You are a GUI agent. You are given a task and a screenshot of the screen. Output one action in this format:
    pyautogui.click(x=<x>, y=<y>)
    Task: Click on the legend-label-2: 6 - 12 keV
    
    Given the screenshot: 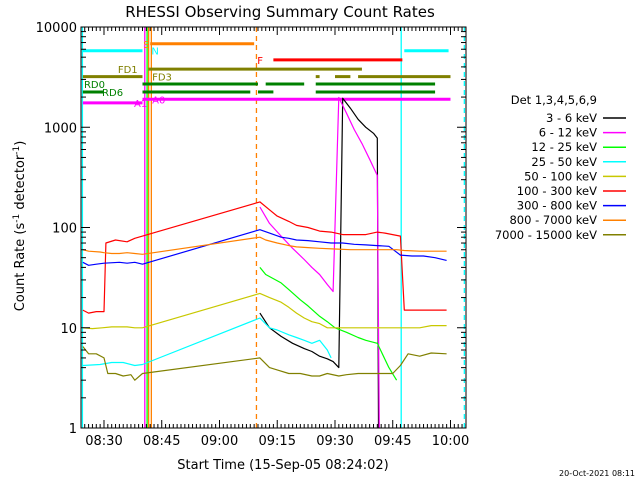 What is the action you would take?
    pyautogui.click(x=568, y=133)
    